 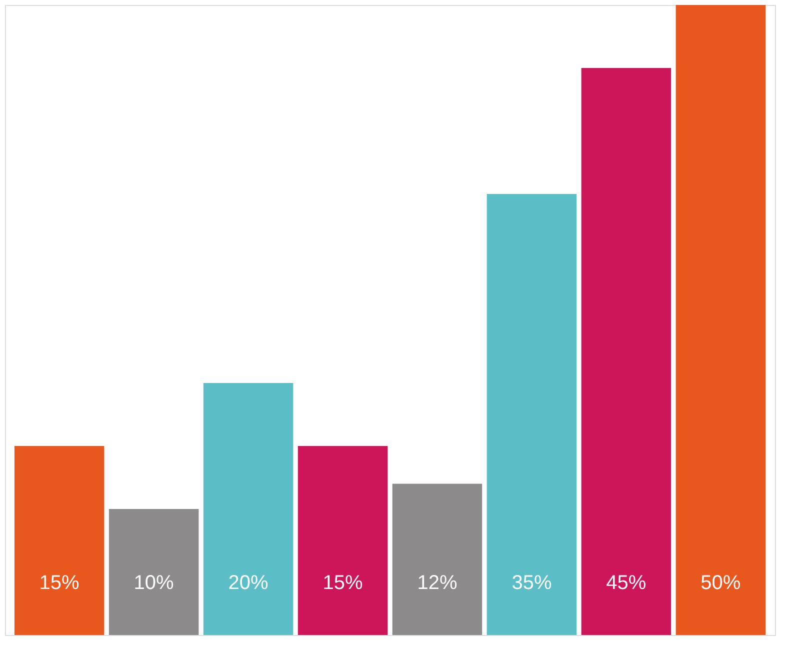 What do you see at coordinates (437, 583) in the screenshot?
I see `data-label: 12%` at bounding box center [437, 583].